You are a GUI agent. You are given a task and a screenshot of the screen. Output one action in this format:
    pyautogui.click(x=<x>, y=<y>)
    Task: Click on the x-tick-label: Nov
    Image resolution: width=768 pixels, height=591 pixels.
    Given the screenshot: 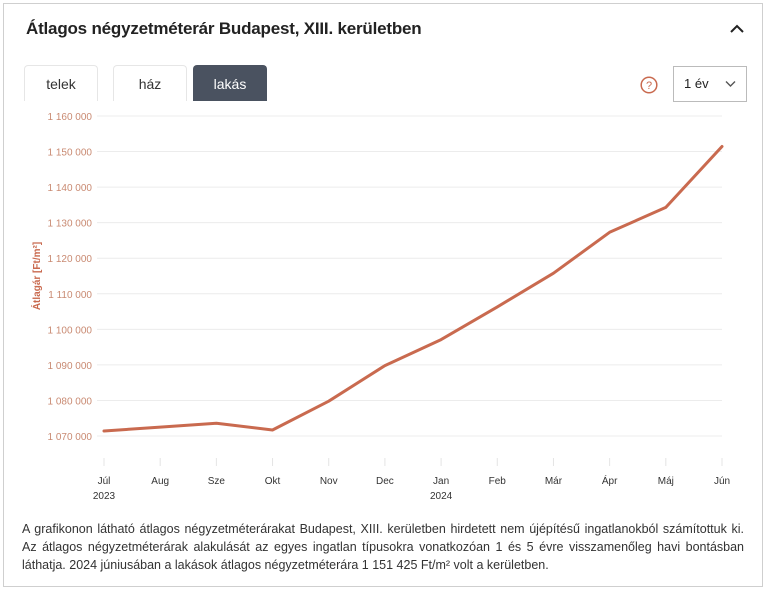 What is the action you would take?
    pyautogui.click(x=329, y=481)
    